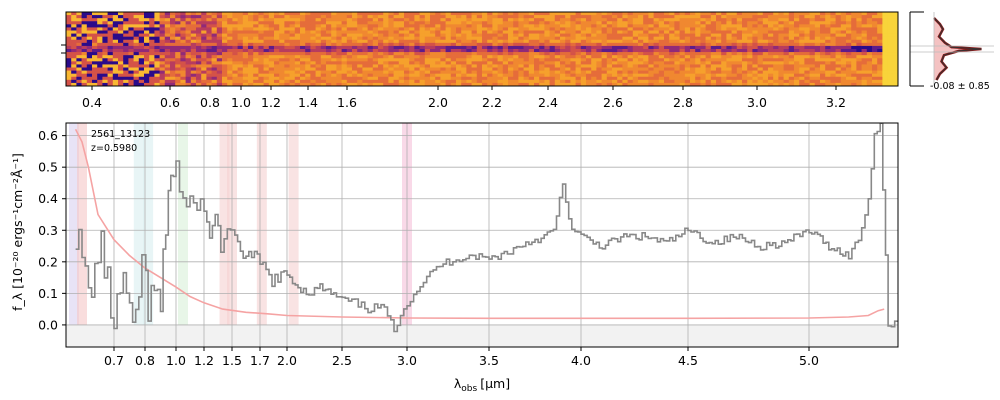  What do you see at coordinates (688, 360) in the screenshot?
I see `x-axis-tick-label: 4.5` at bounding box center [688, 360].